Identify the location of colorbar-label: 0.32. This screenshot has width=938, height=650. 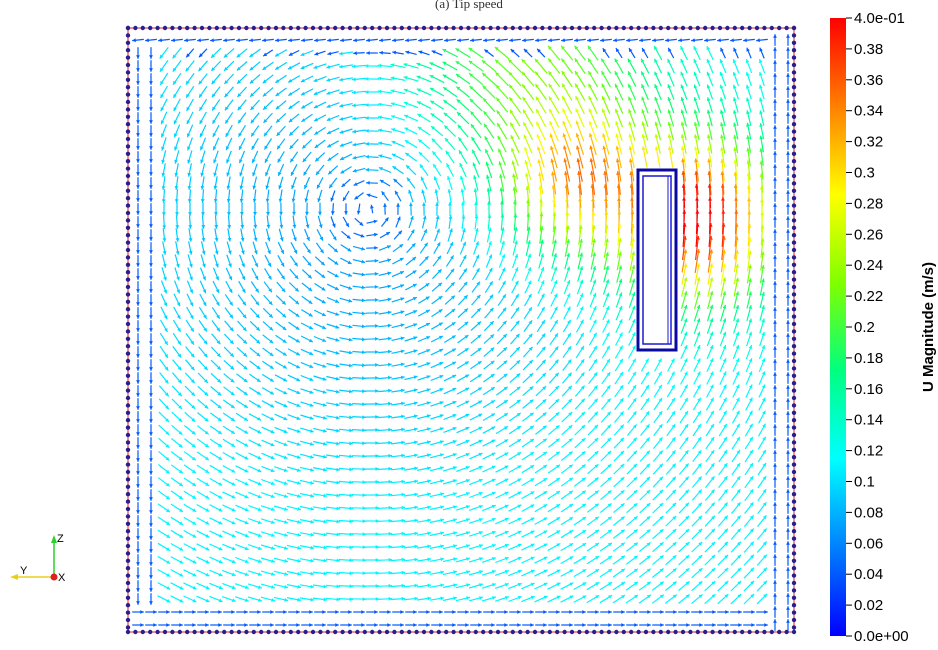
(868, 142).